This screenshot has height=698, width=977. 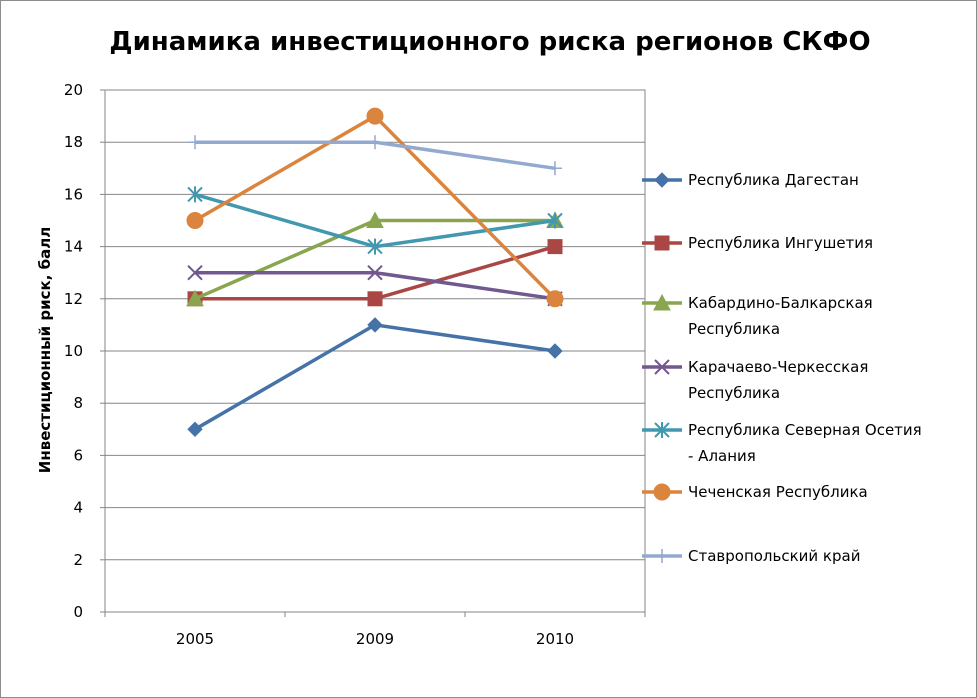 I want to click on y-tick-label: 18, so click(x=73, y=142).